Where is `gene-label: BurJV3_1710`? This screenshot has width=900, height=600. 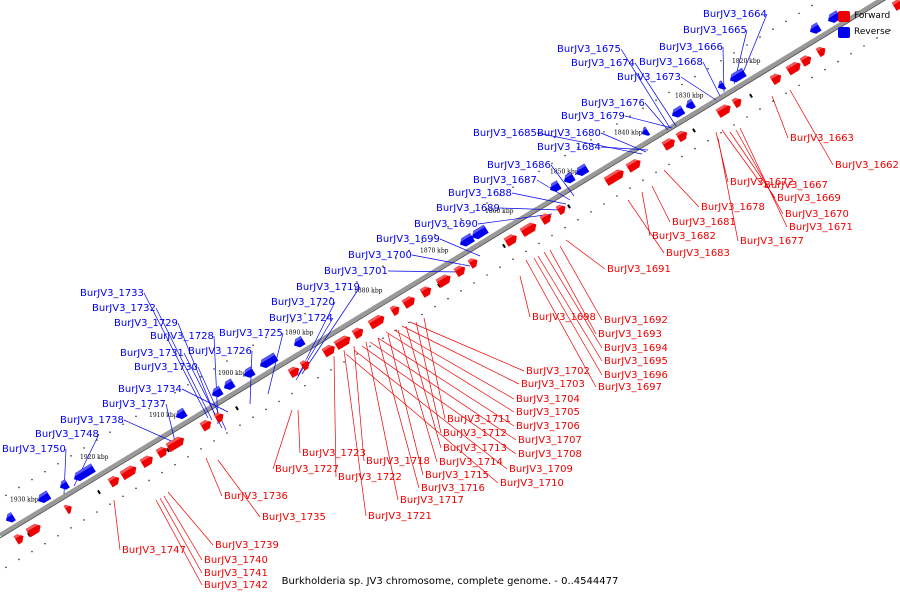 gene-label: BurJV3_1710 is located at coordinates (532, 483).